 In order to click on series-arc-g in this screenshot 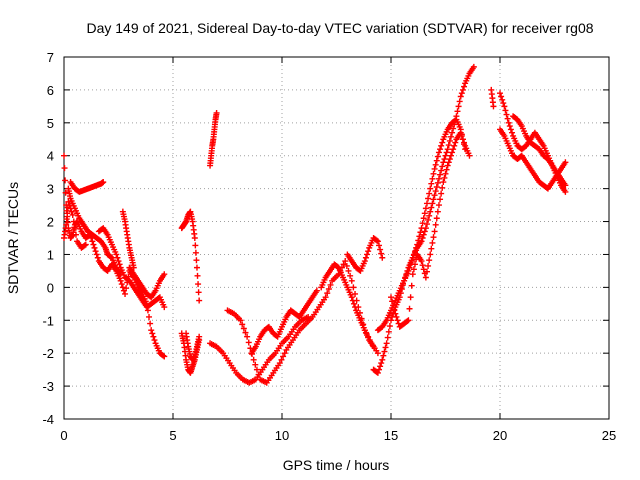, I will do `click(147, 282)`.